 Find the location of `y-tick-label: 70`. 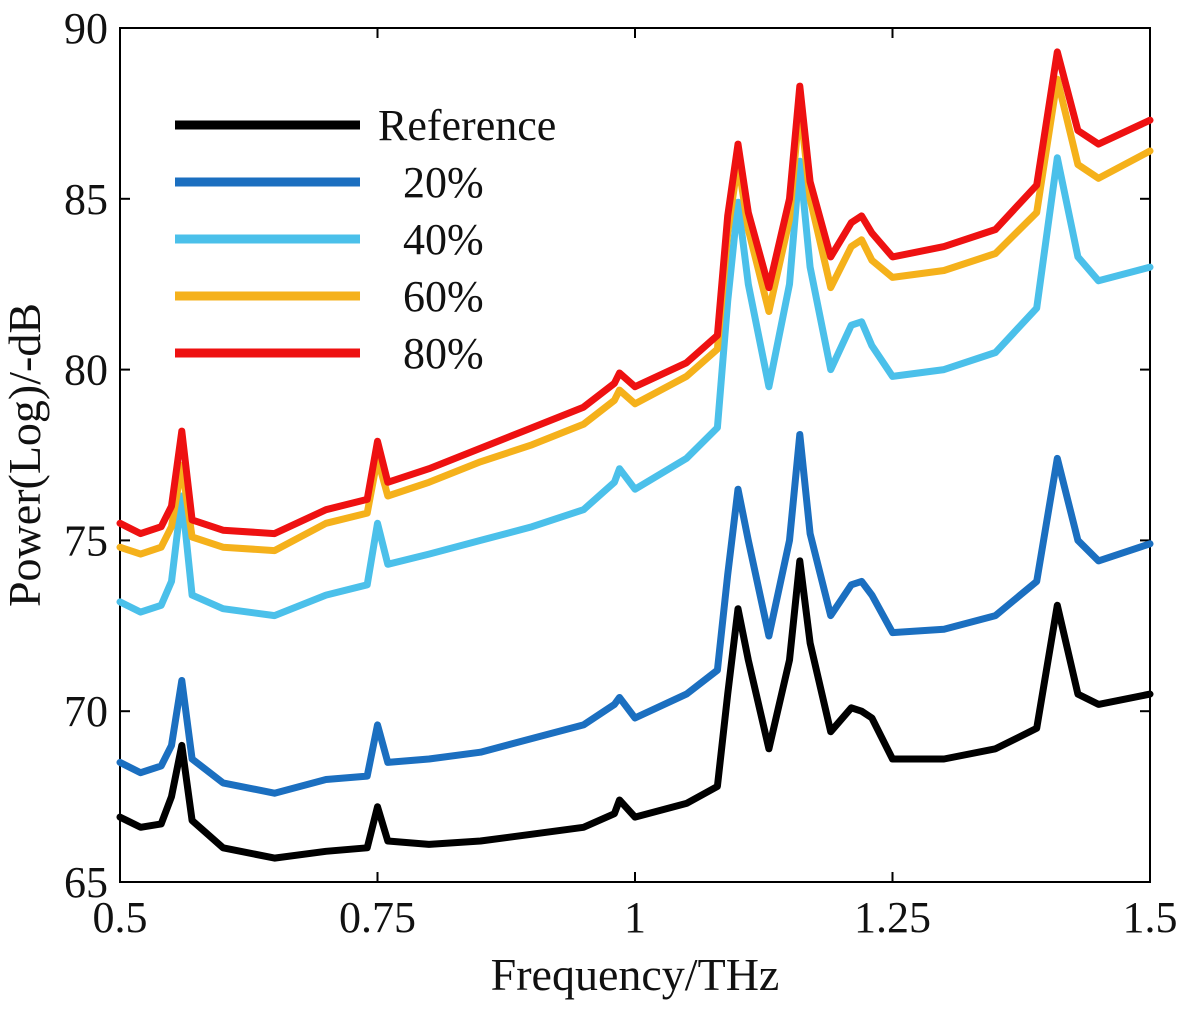

y-tick-label: 70 is located at coordinates (86, 711).